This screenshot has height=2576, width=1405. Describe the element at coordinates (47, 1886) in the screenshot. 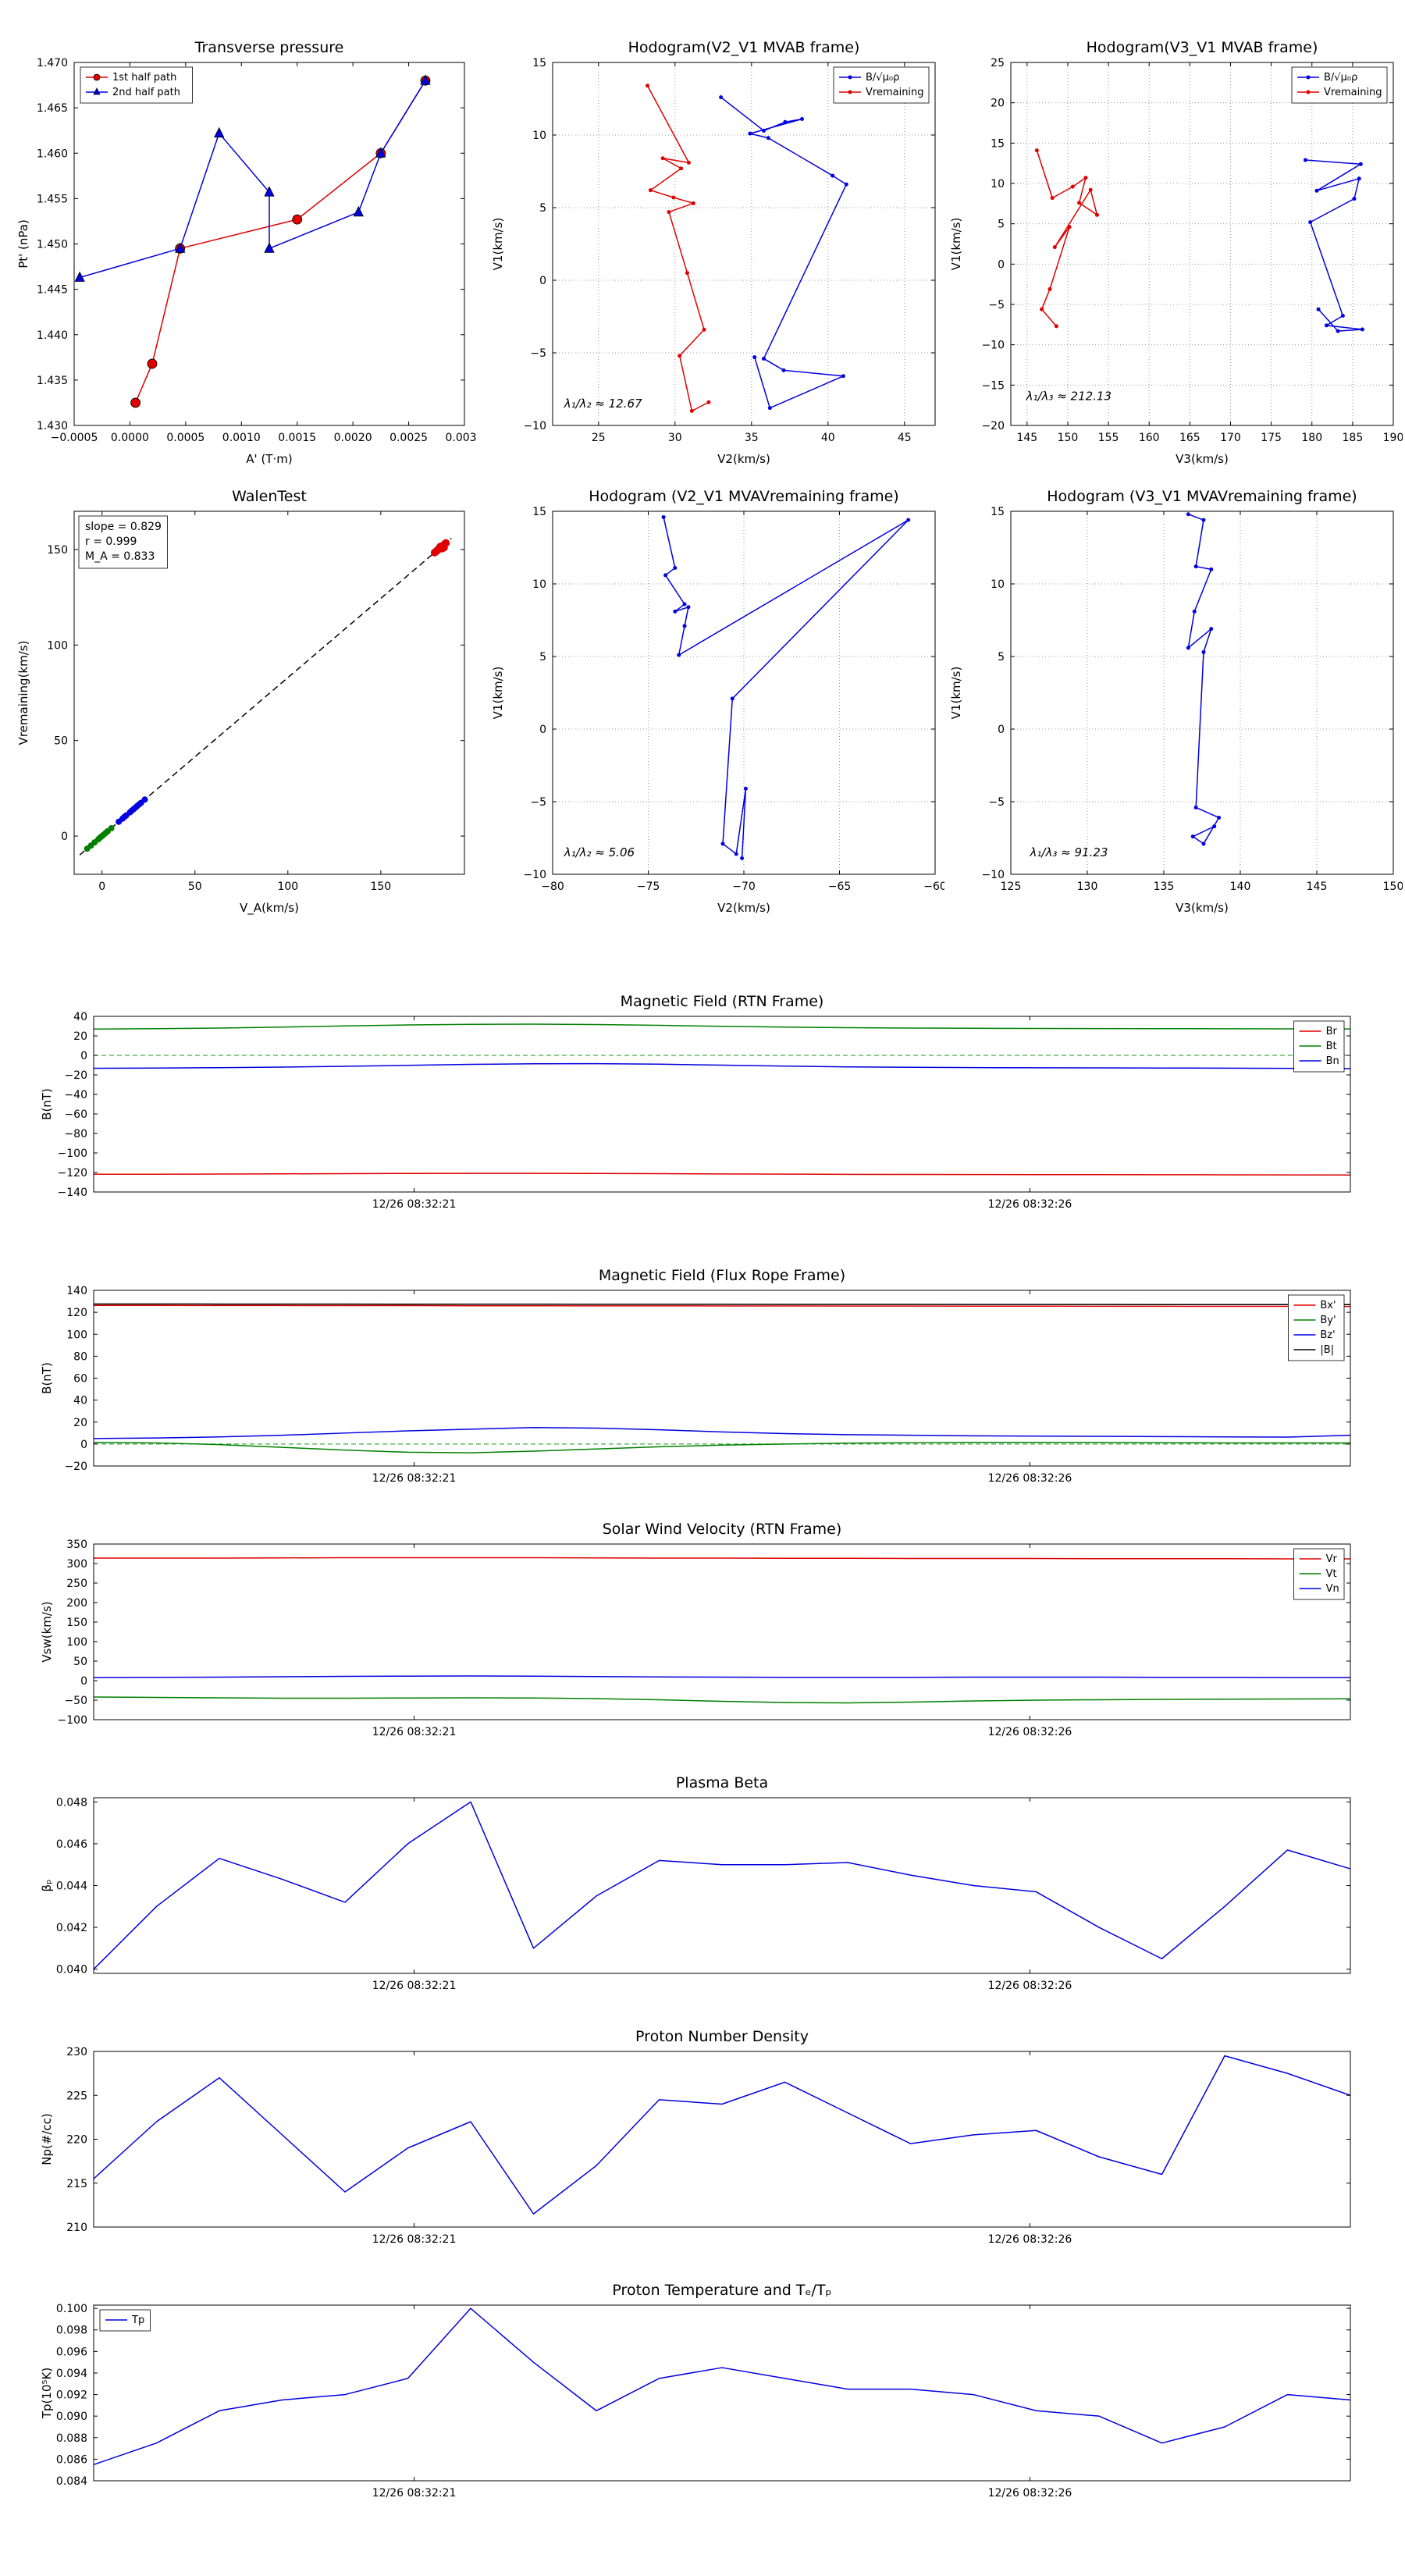

I see `svg-text: βₚ` at that location.